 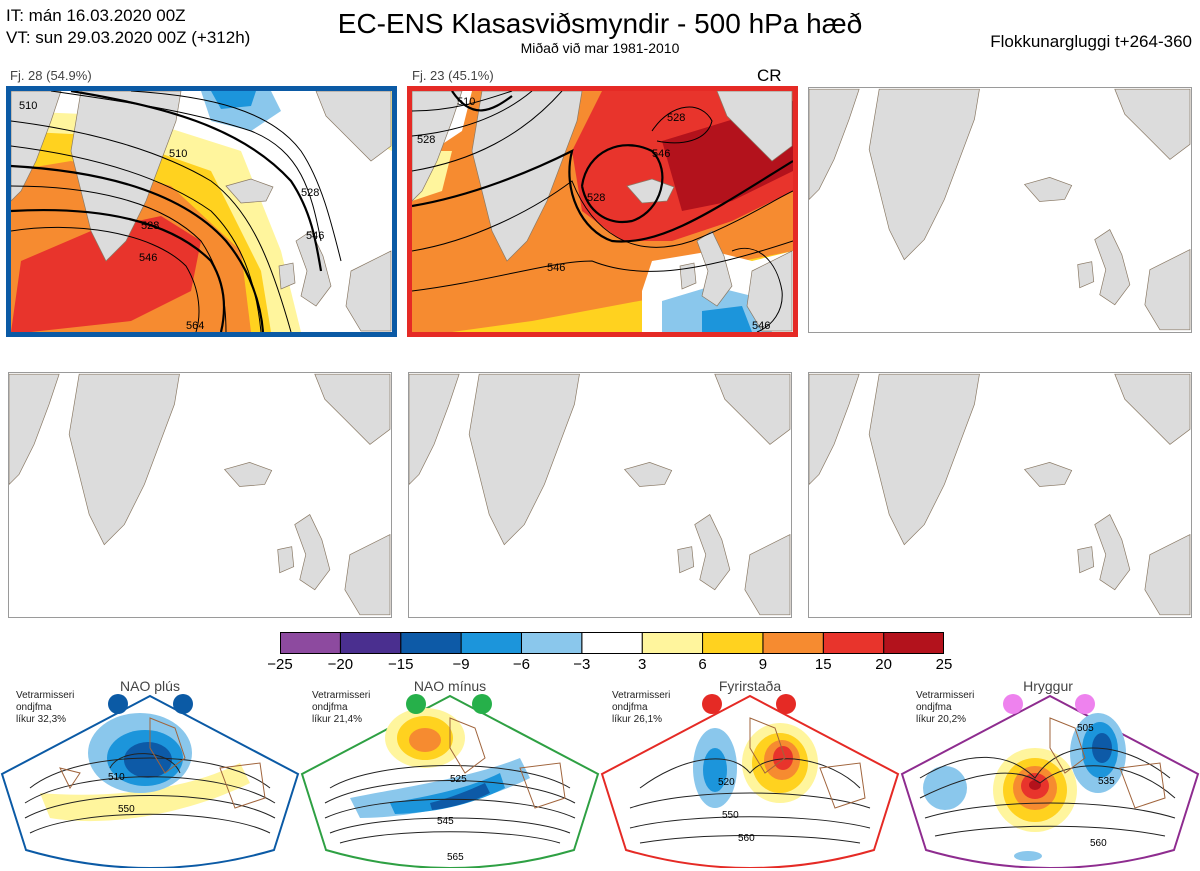 What do you see at coordinates (96, 15) in the screenshot?
I see `it-line: IT: mán 16.03.2020 00Z` at bounding box center [96, 15].